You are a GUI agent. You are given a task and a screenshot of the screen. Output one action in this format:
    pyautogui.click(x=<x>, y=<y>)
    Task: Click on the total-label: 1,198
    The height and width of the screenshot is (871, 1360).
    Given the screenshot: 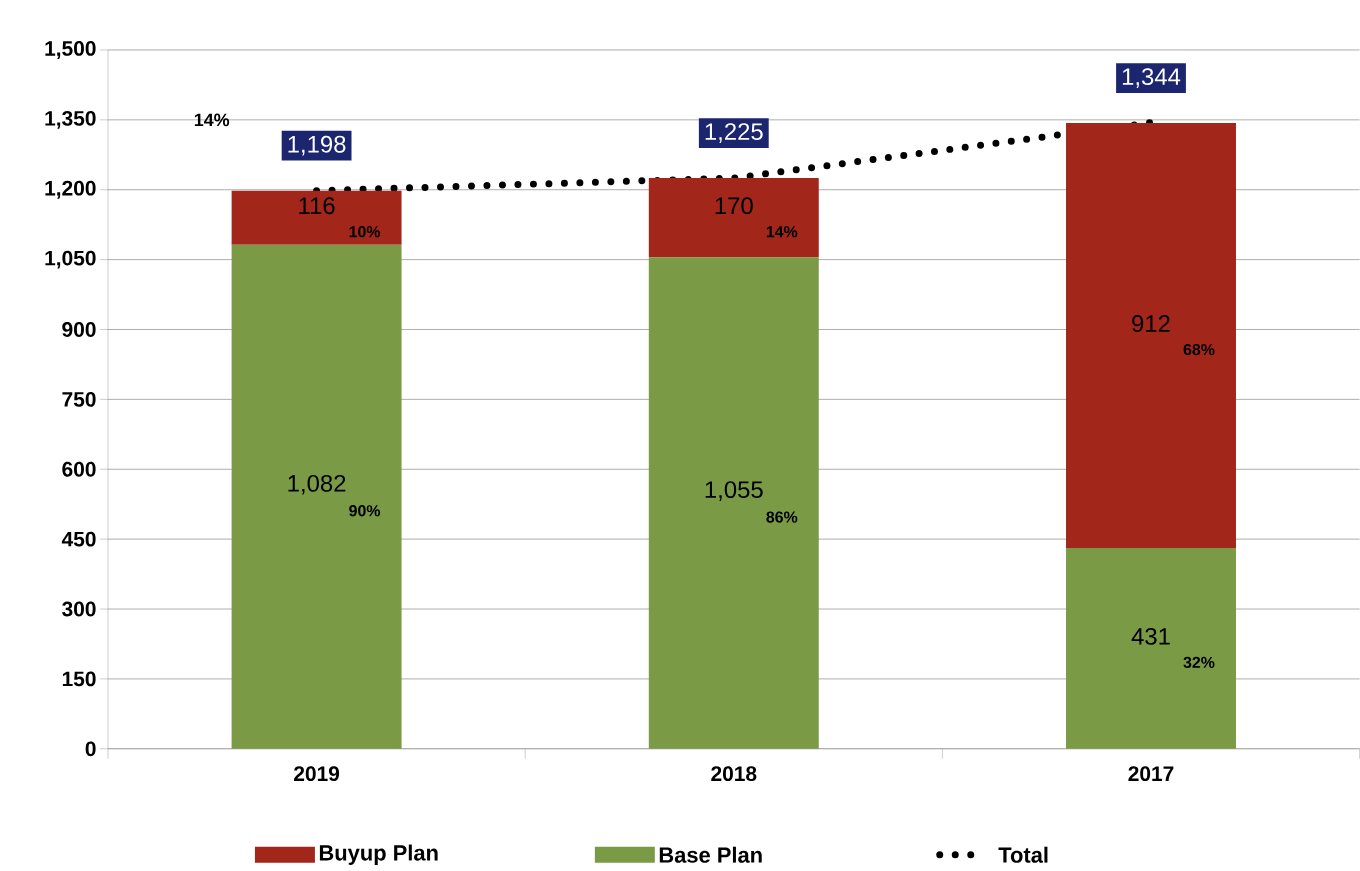 What is the action you would take?
    pyautogui.click(x=317, y=145)
    